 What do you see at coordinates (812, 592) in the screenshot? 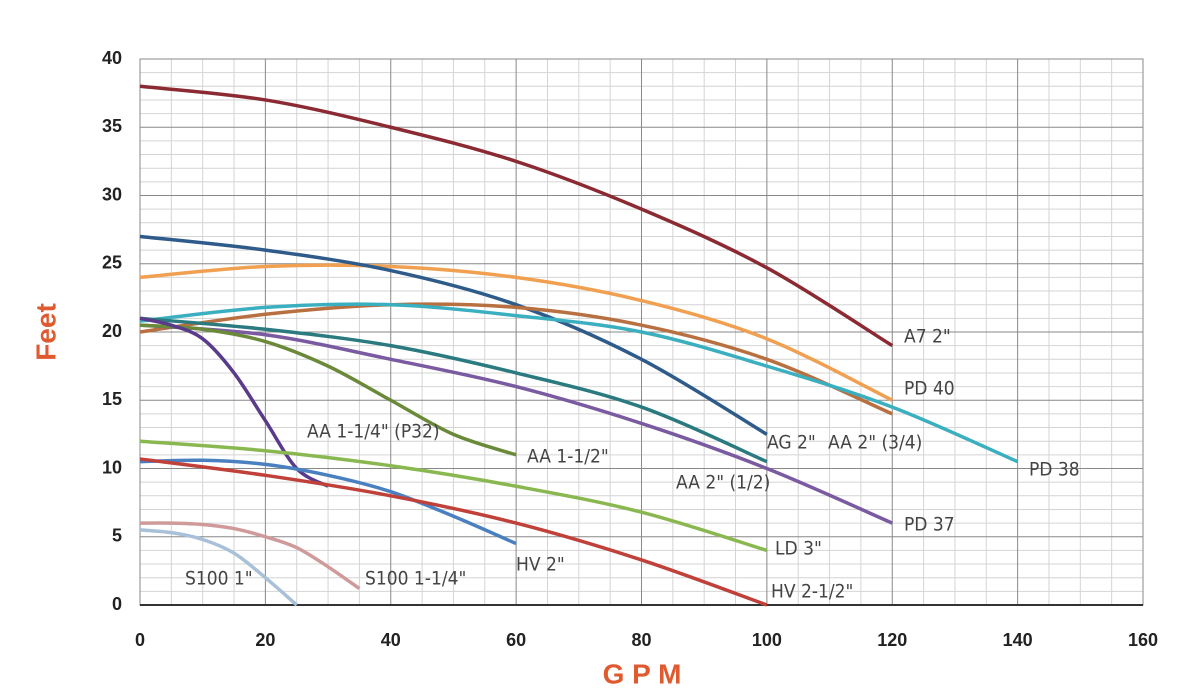
I see `curve-label: HV 2-1/2"` at bounding box center [812, 592].